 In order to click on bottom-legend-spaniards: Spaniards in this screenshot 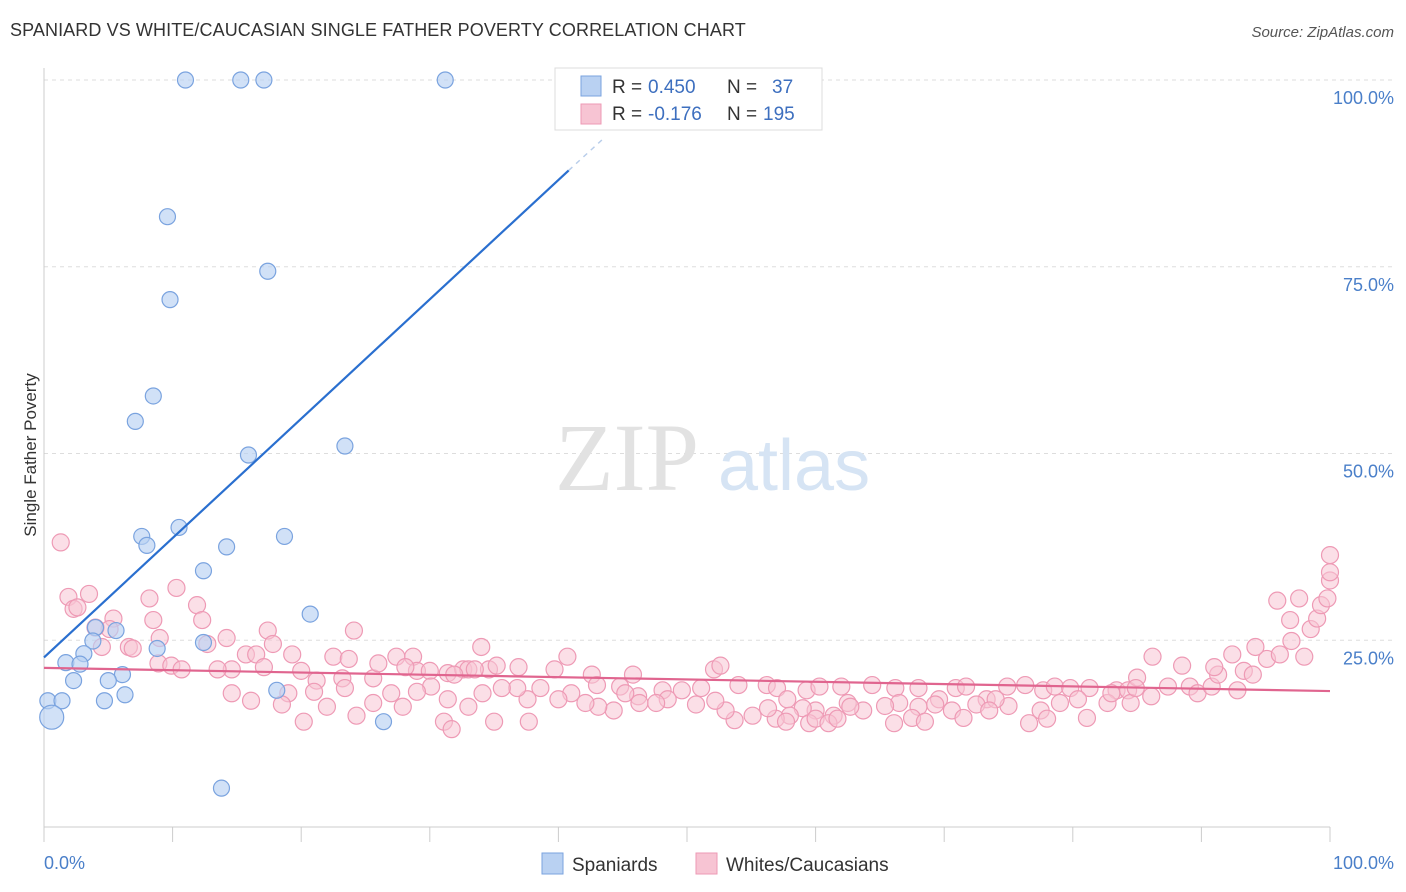, I will do `click(615, 865)`.